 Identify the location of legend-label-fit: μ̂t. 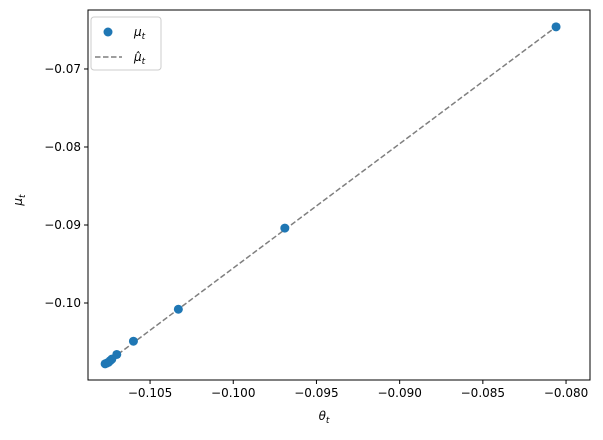
(139, 58).